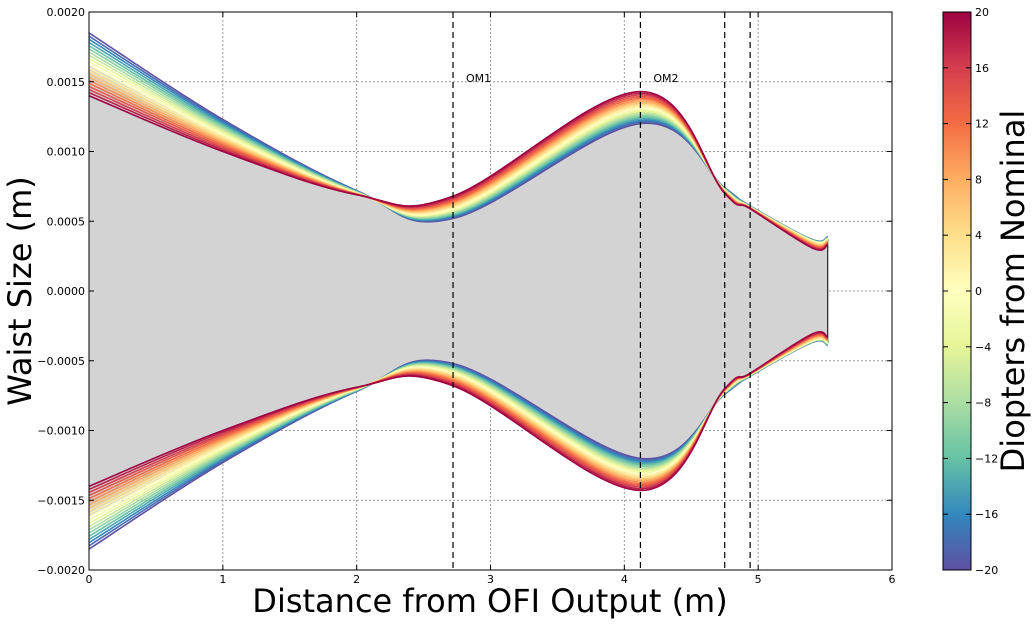  I want to click on x-tick-label: 5, so click(758, 579).